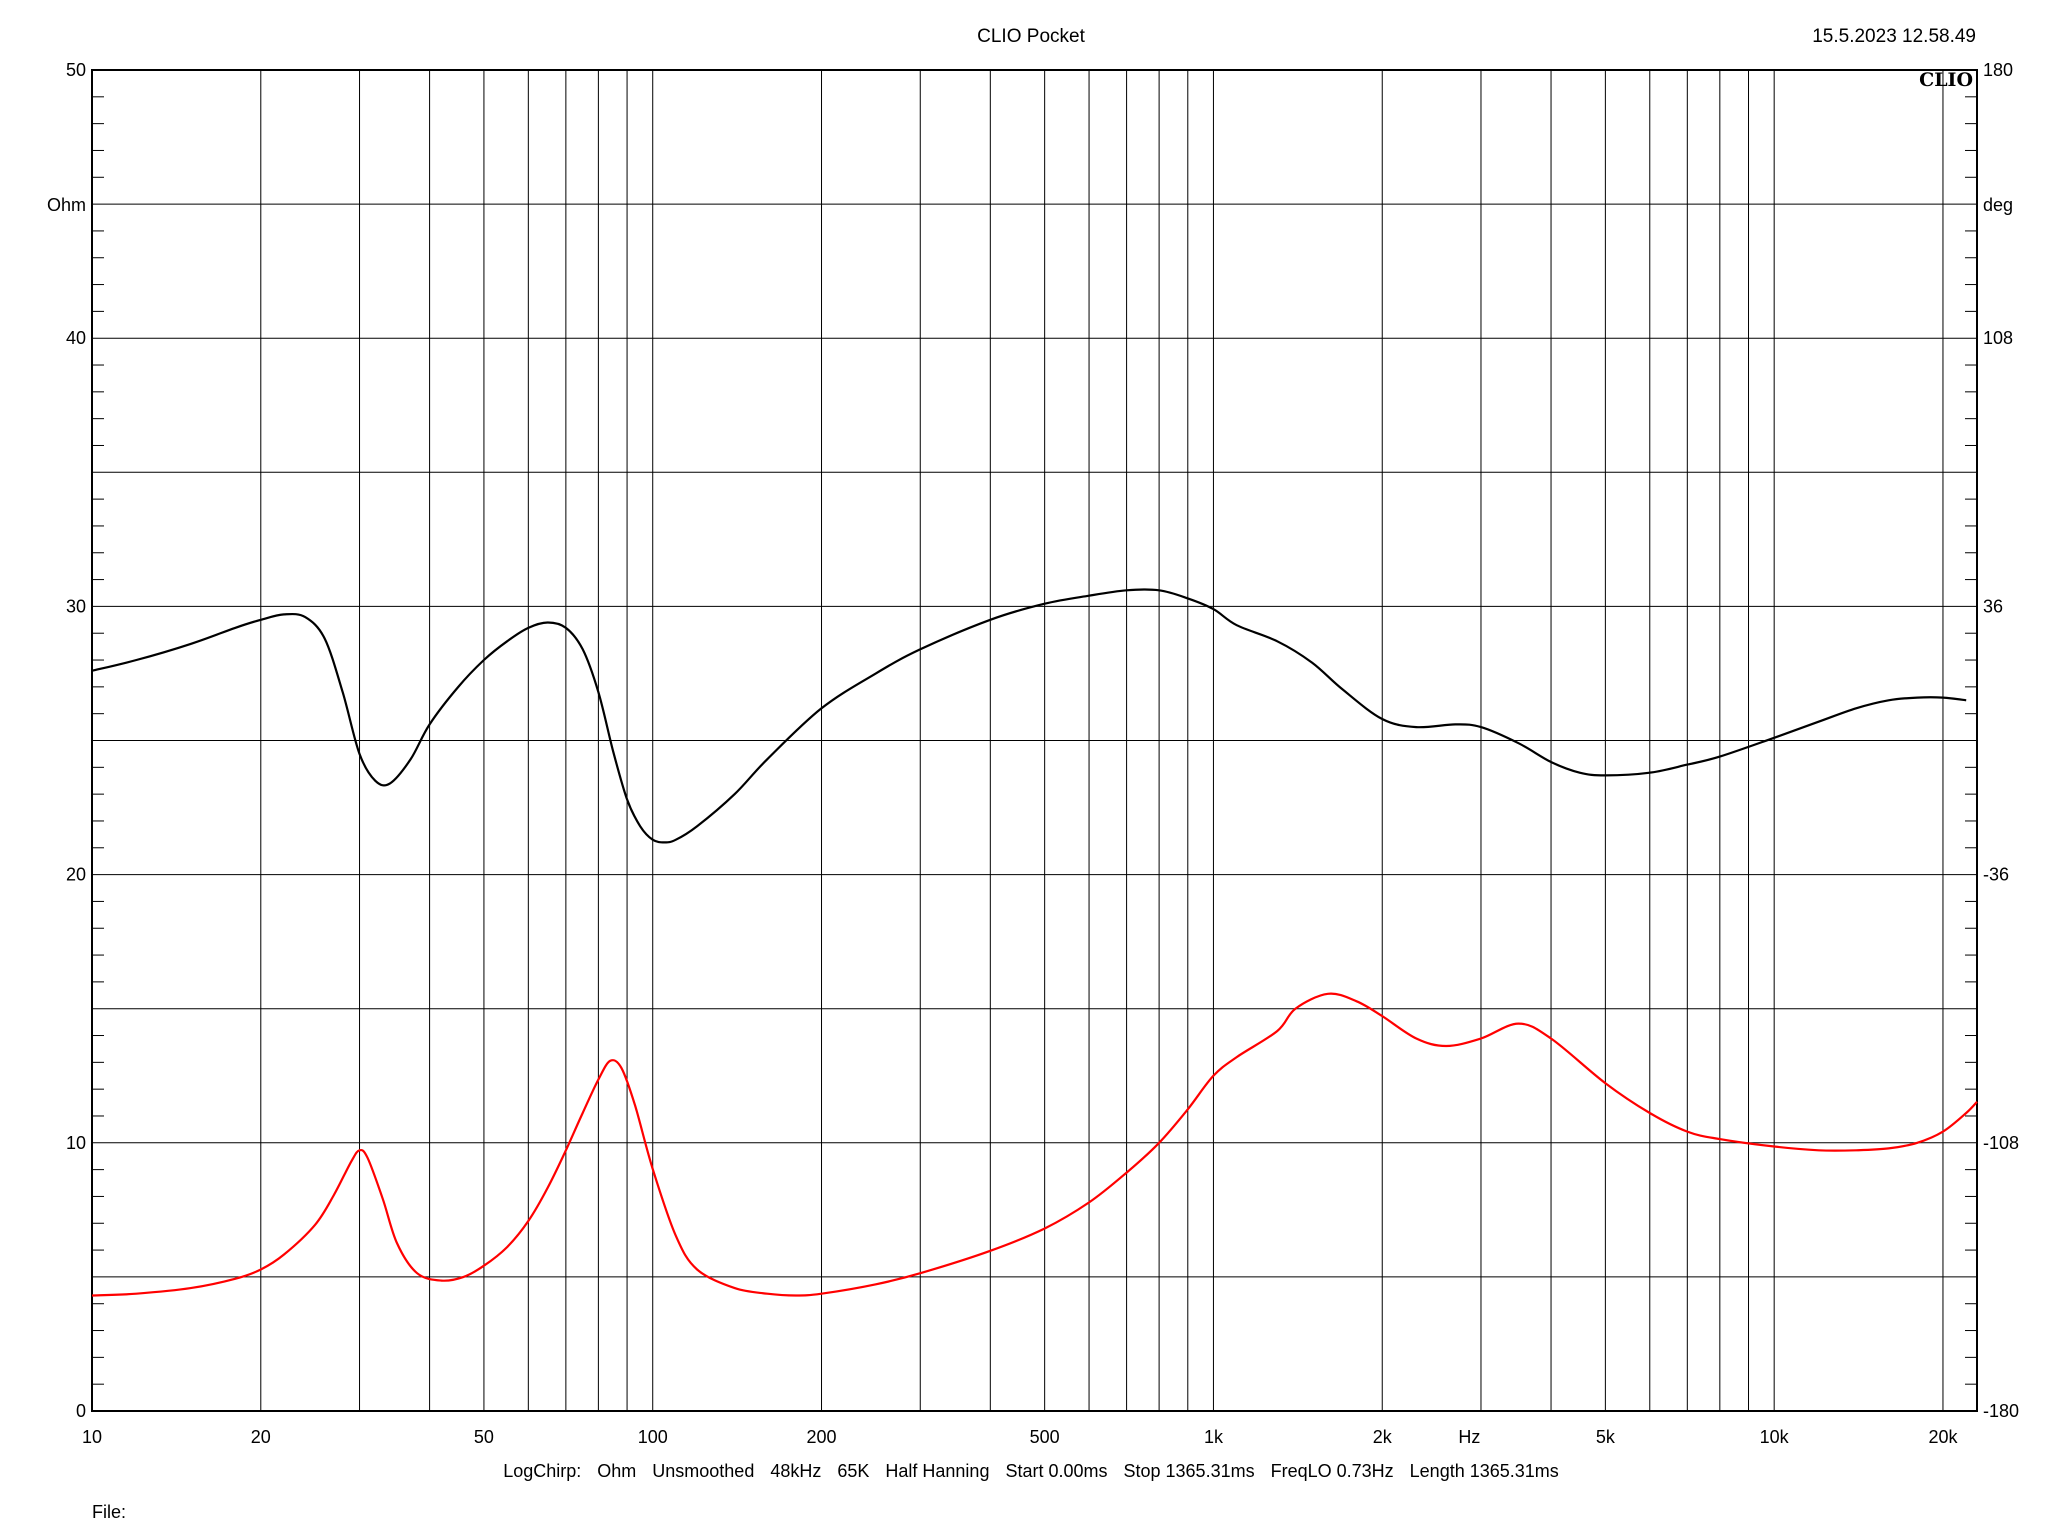 The height and width of the screenshot is (1536, 2048). Describe the element at coordinates (703, 1471) in the screenshot. I see `footer-setting: Unsmoothed` at that location.